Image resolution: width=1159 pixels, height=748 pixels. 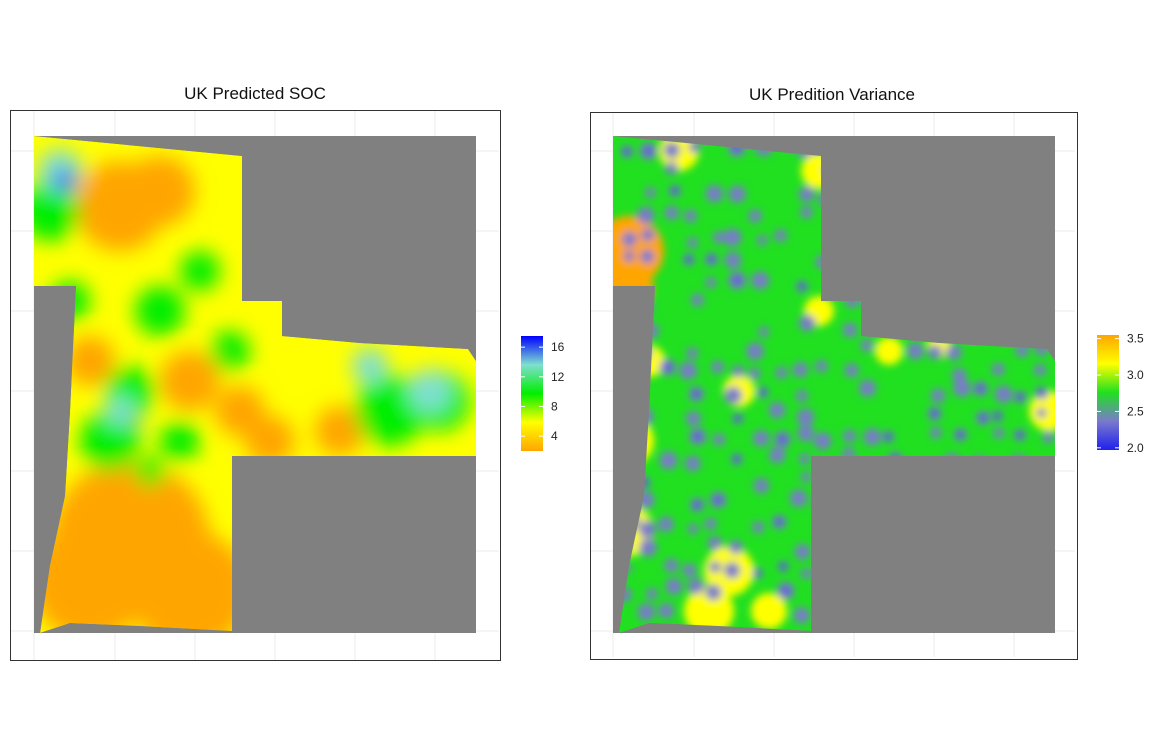 What do you see at coordinates (554, 406) in the screenshot?
I see `legend-tick-label: 8` at bounding box center [554, 406].